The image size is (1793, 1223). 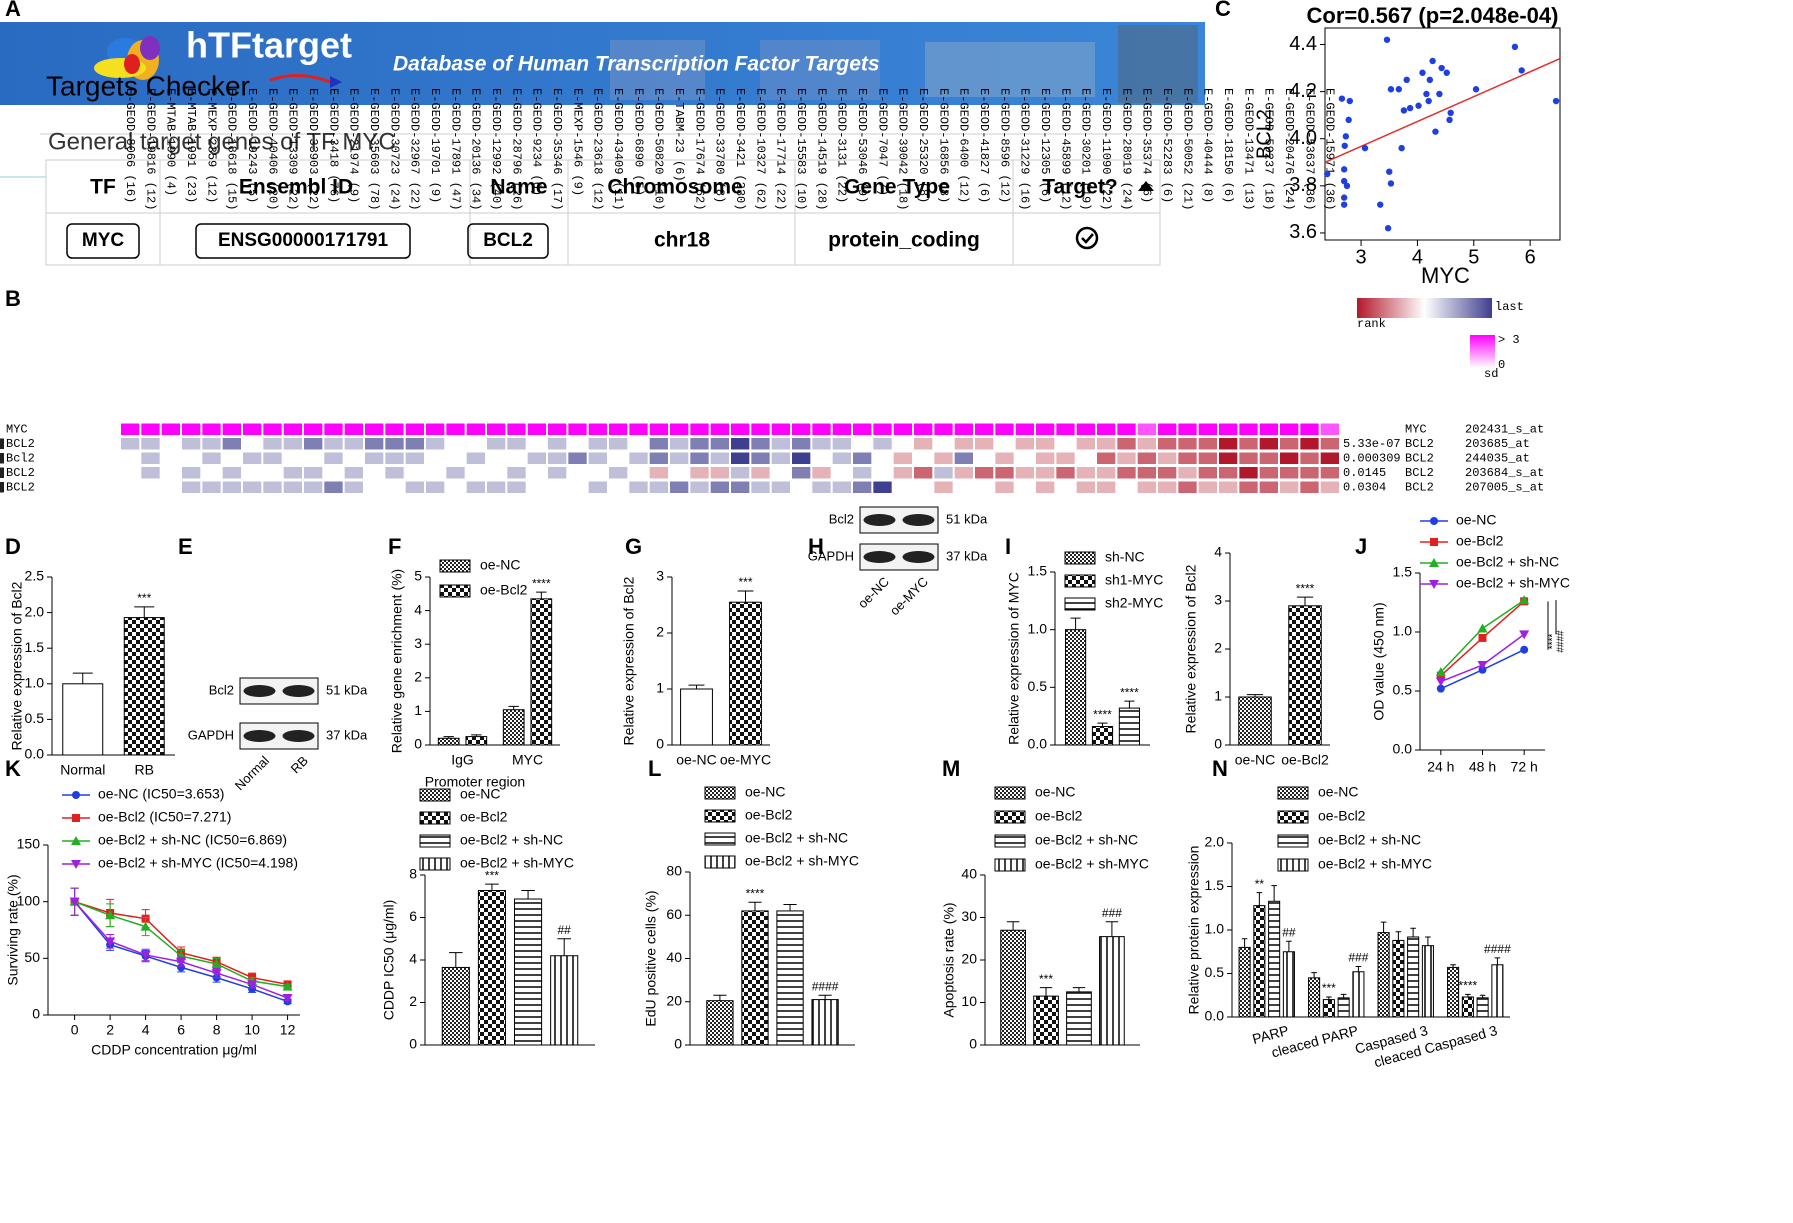 I want to click on significance: ##, so click(x=565, y=930).